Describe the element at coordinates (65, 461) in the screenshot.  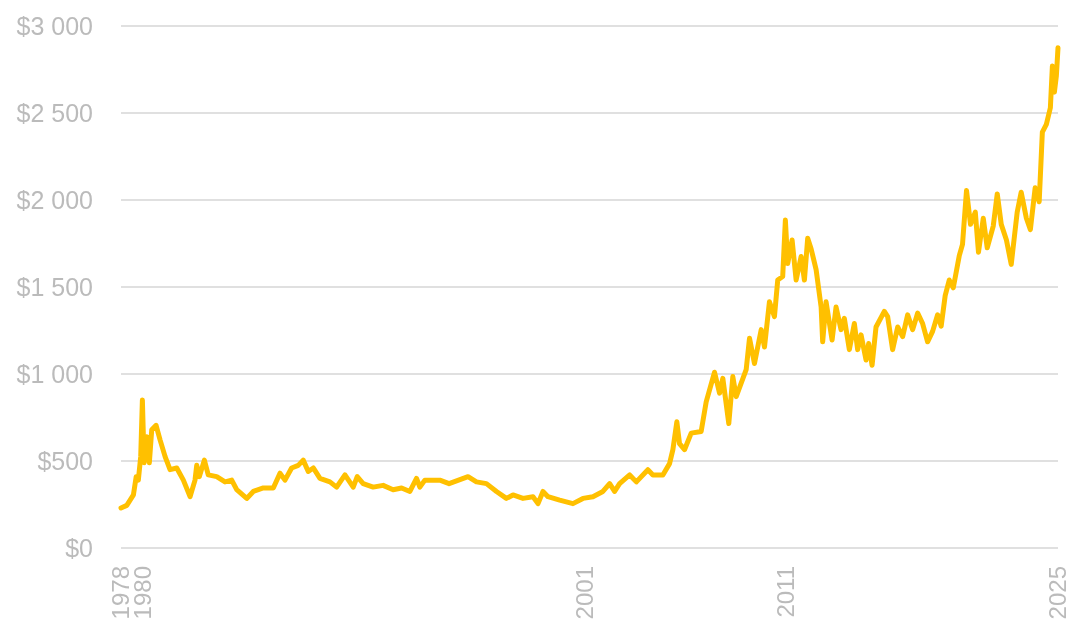
I see `y-tick-label: $500` at that location.